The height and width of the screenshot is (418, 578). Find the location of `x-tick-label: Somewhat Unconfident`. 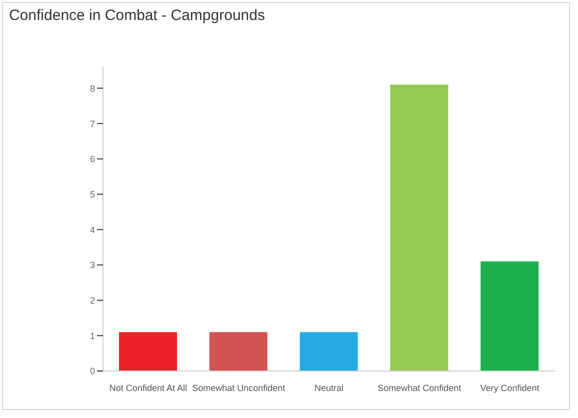

x-tick-label: Somewhat Unconfident is located at coordinates (239, 388).